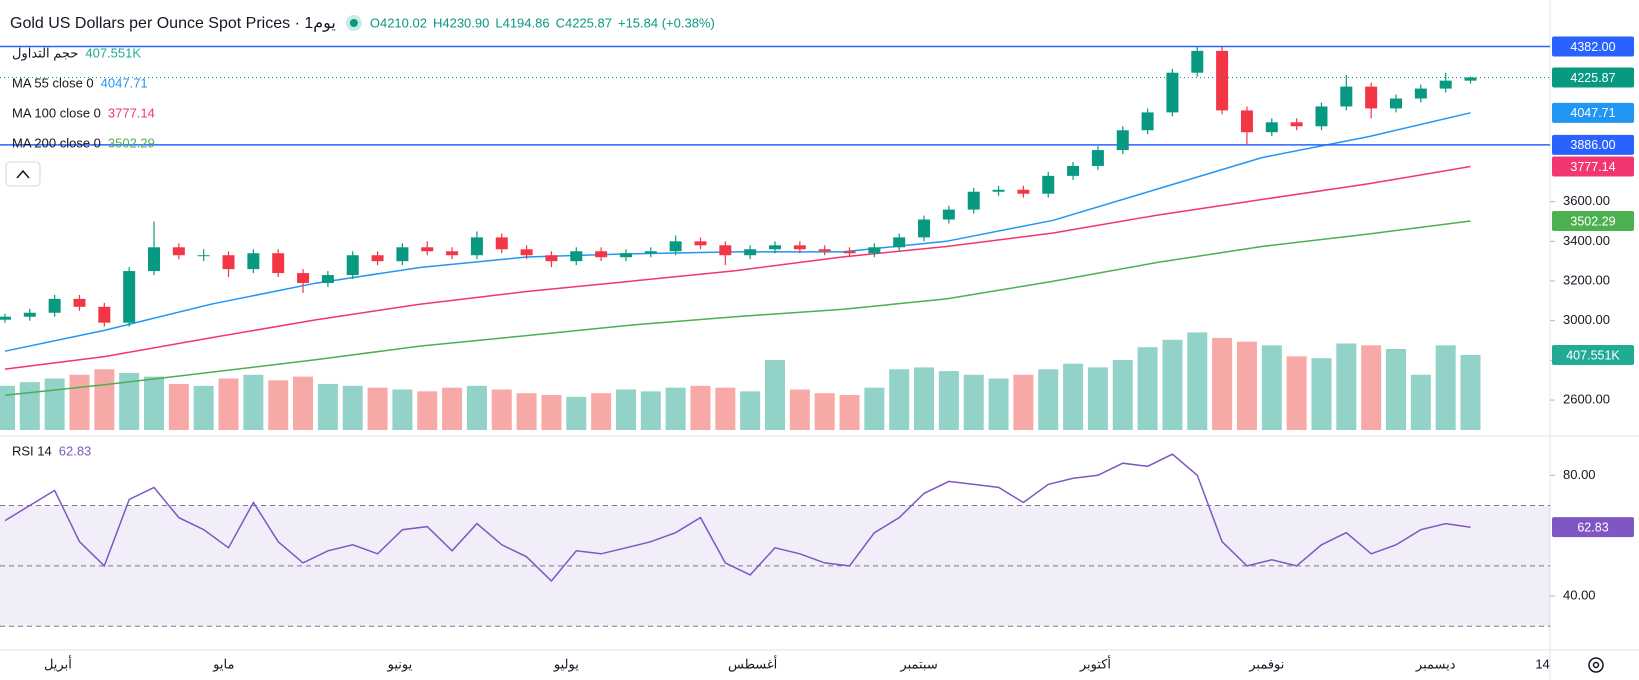 Image resolution: width=1639 pixels, height=680 pixels. I want to click on ma-badge-bg, so click(1593, 112).